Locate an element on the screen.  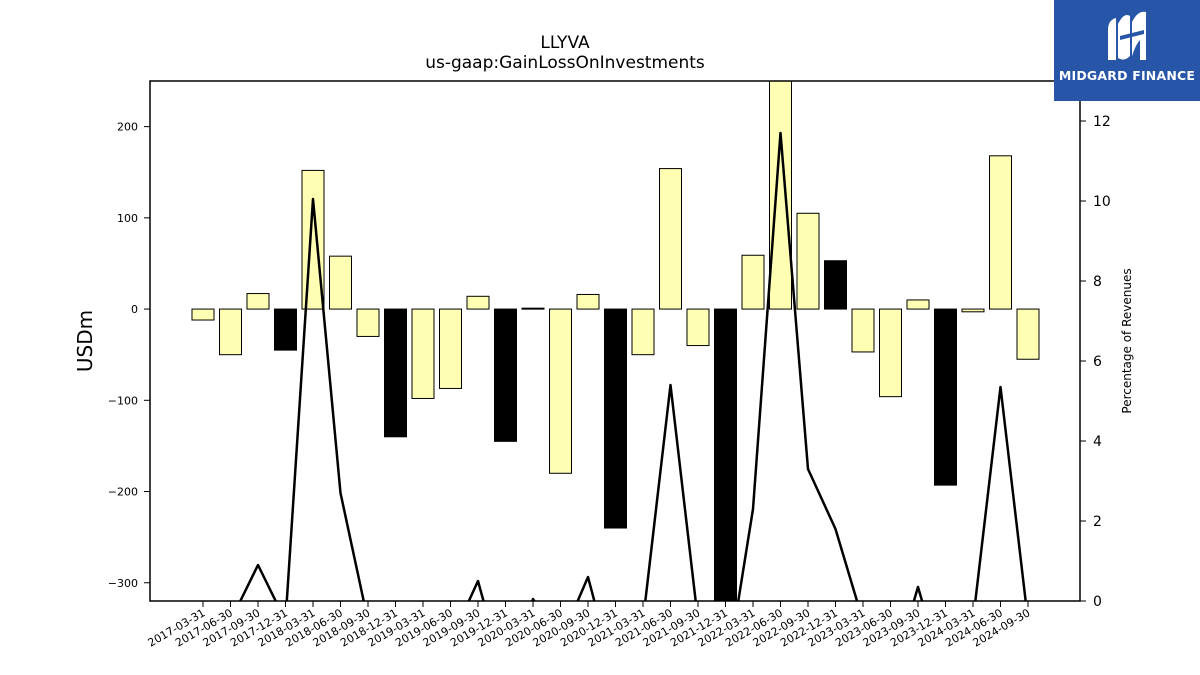
chart-subtitle: us-gaap:GainLossOnInvestments is located at coordinates (565, 63).